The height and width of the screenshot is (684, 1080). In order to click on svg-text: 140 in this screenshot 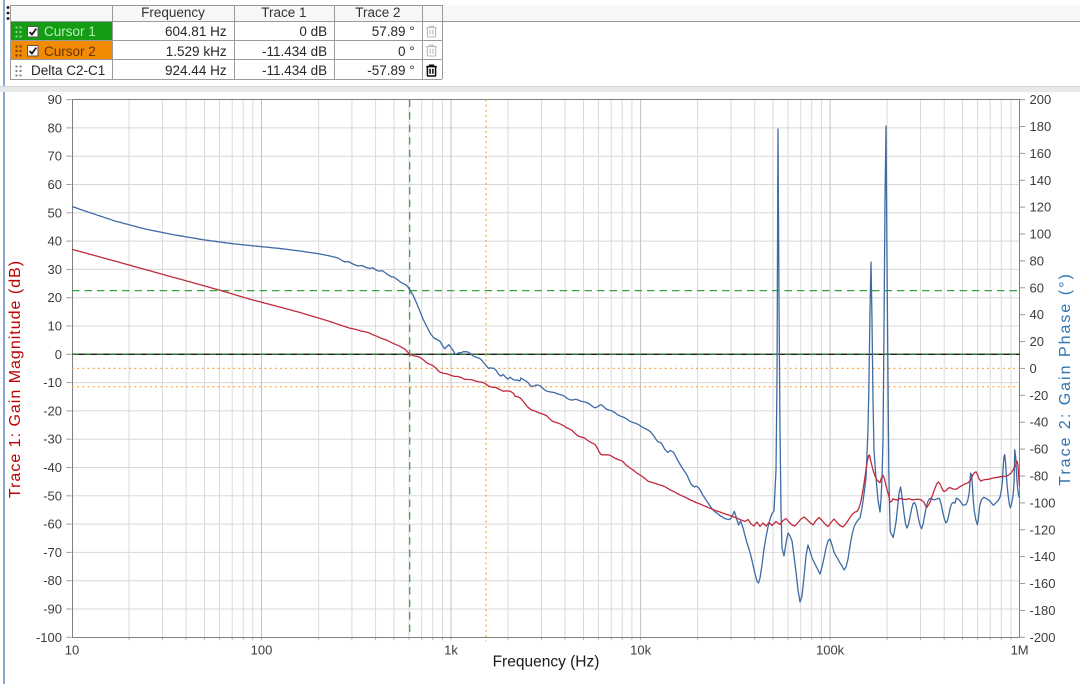, I will do `click(1041, 180)`.